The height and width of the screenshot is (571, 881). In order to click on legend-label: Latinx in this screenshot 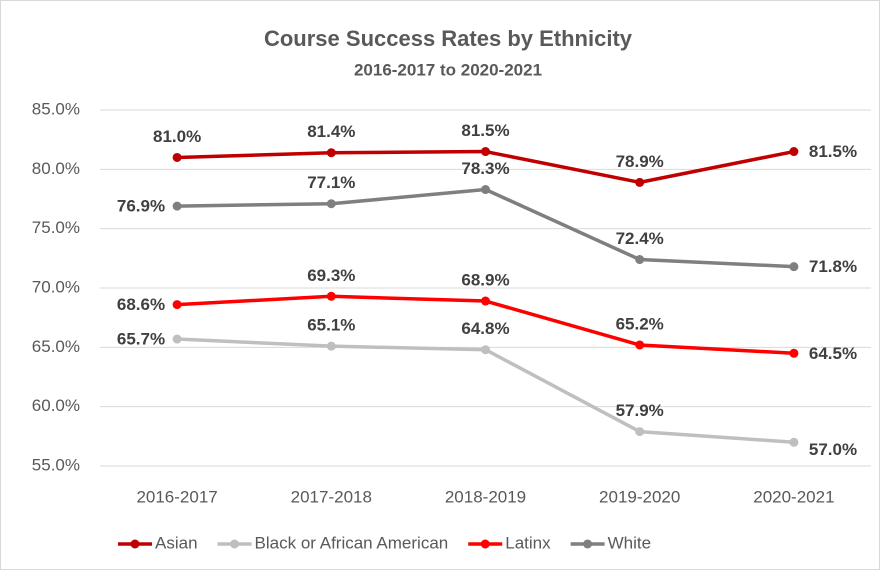, I will do `click(528, 542)`.